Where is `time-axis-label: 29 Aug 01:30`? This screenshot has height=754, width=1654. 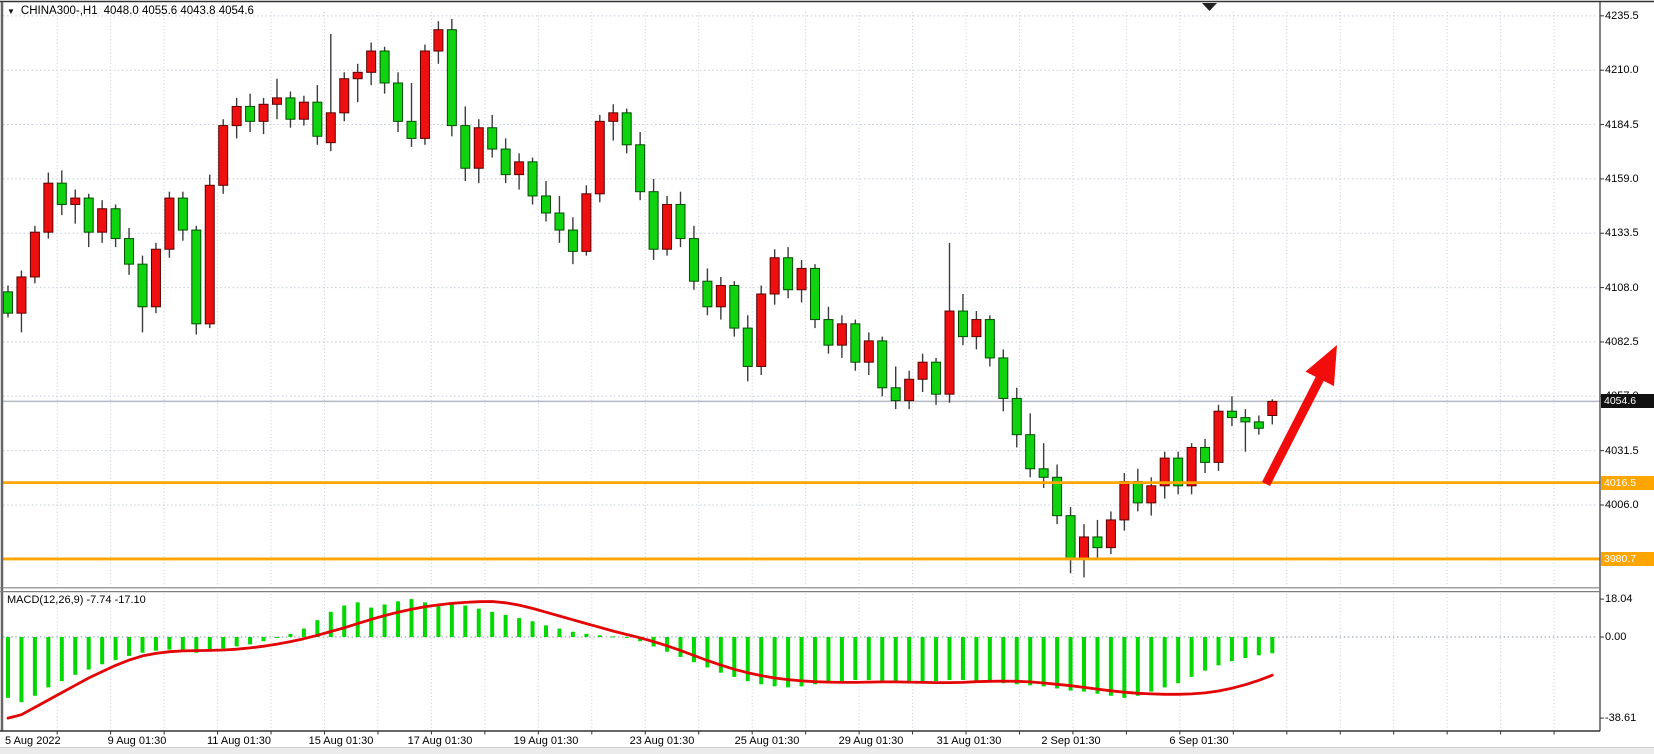
time-axis-label: 29 Aug 01:30 is located at coordinates (871, 741).